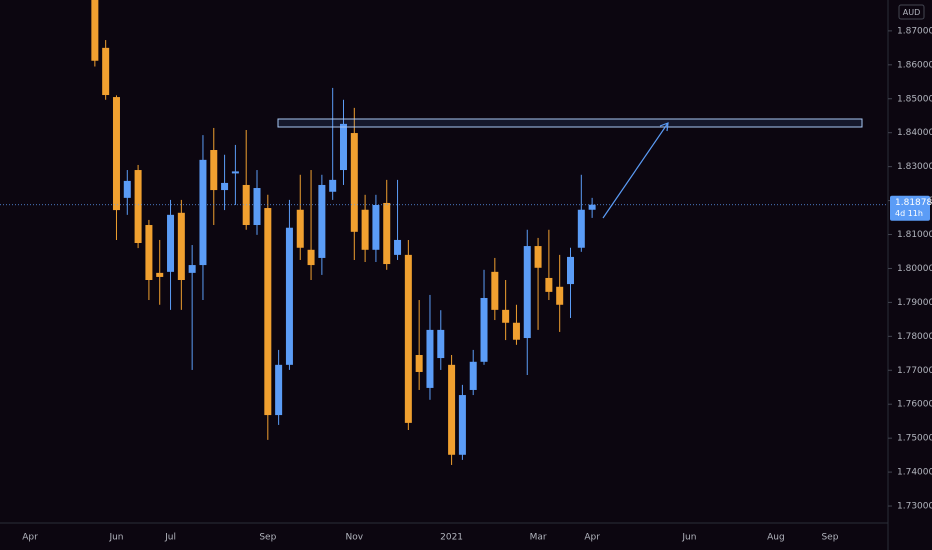 The width and height of the screenshot is (932, 550). What do you see at coordinates (914, 405) in the screenshot?
I see `y-tick-label: 1.76000` at bounding box center [914, 405].